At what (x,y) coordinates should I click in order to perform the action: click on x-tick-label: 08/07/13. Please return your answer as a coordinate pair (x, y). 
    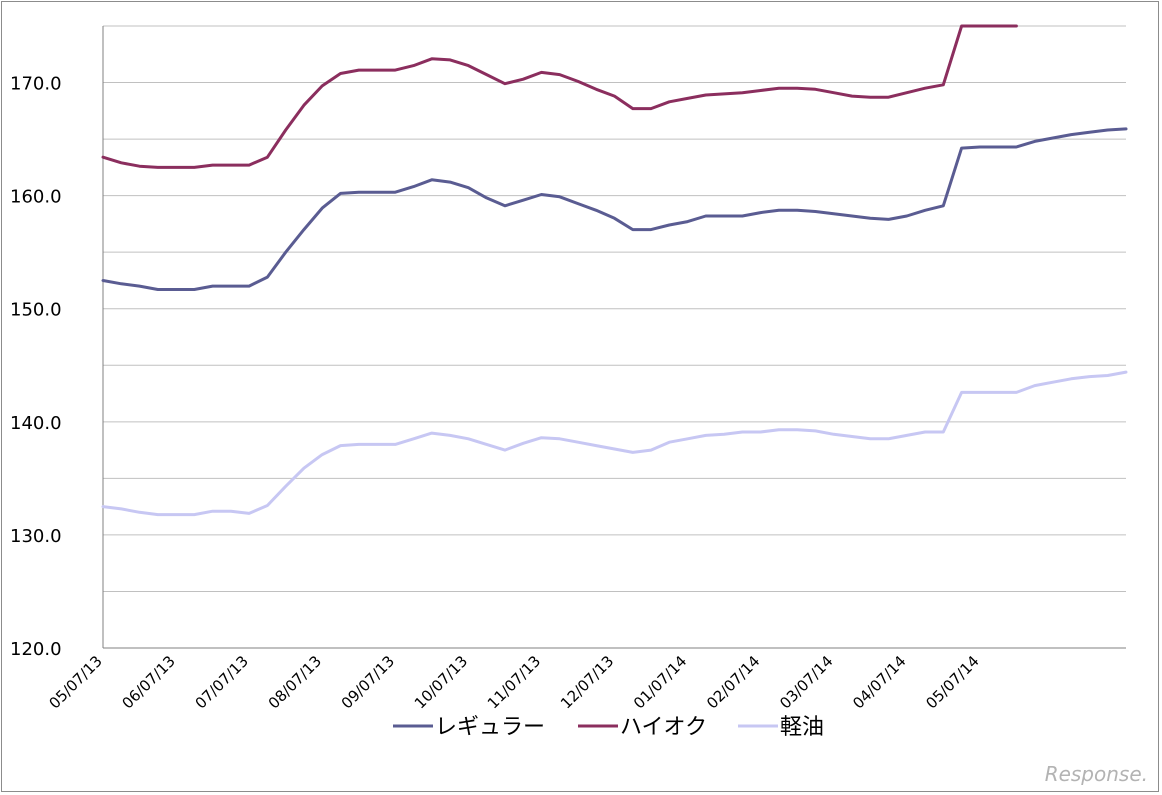
    Looking at the image, I should click on (295, 682).